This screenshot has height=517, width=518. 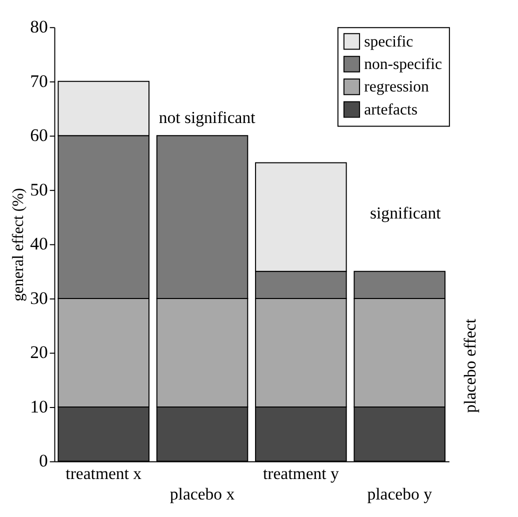 I want to click on annotation: significant, so click(x=406, y=213).